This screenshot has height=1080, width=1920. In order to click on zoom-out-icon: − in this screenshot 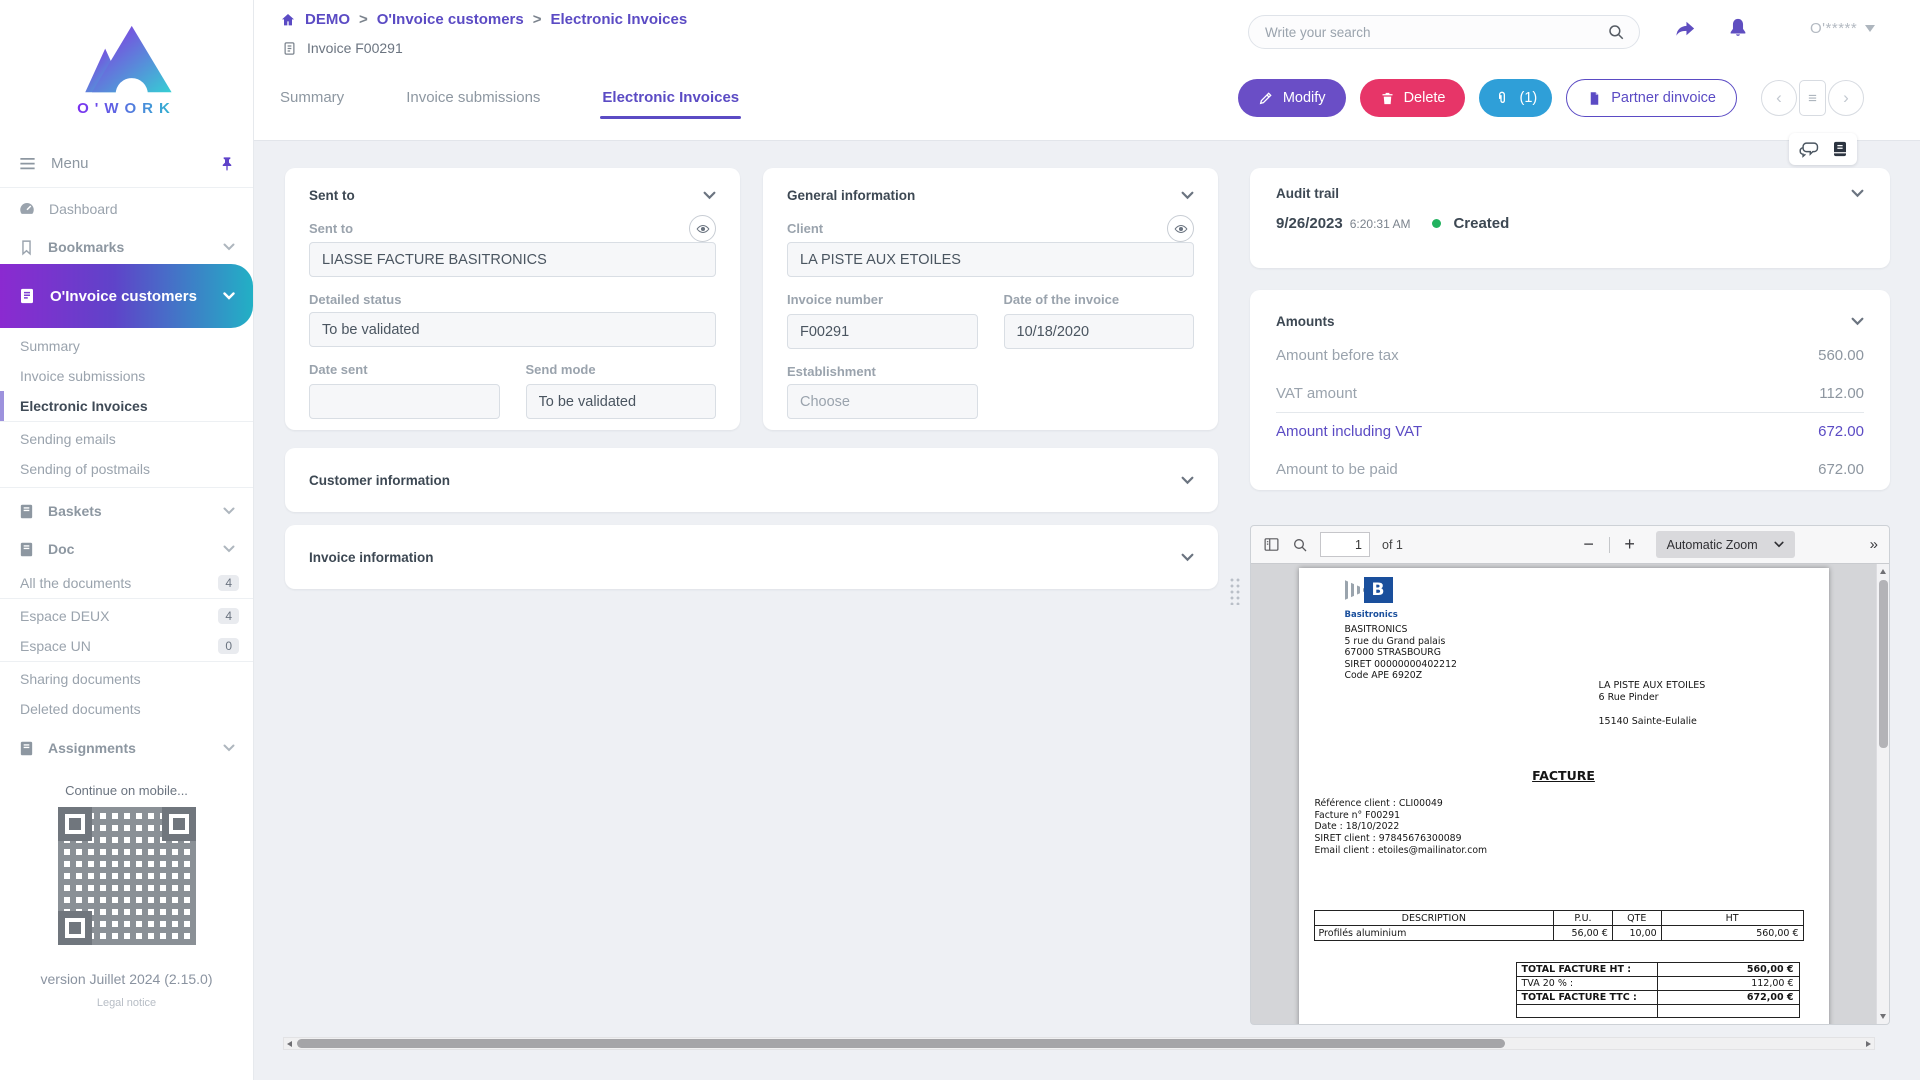, I will do `click(1588, 544)`.